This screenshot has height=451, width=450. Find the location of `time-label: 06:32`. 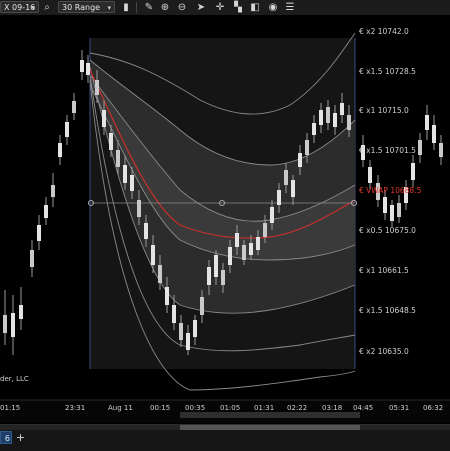

time-label: 06:32 is located at coordinates (433, 408).